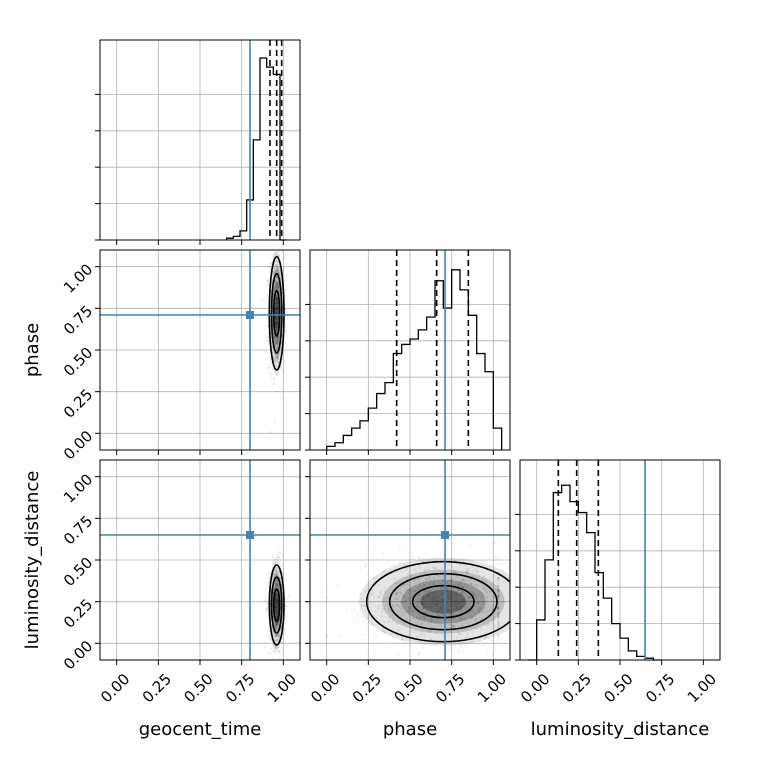 The image size is (760, 760). I want to click on x-axis-label-luminosity_distance: luminosity_distance, so click(620, 729).